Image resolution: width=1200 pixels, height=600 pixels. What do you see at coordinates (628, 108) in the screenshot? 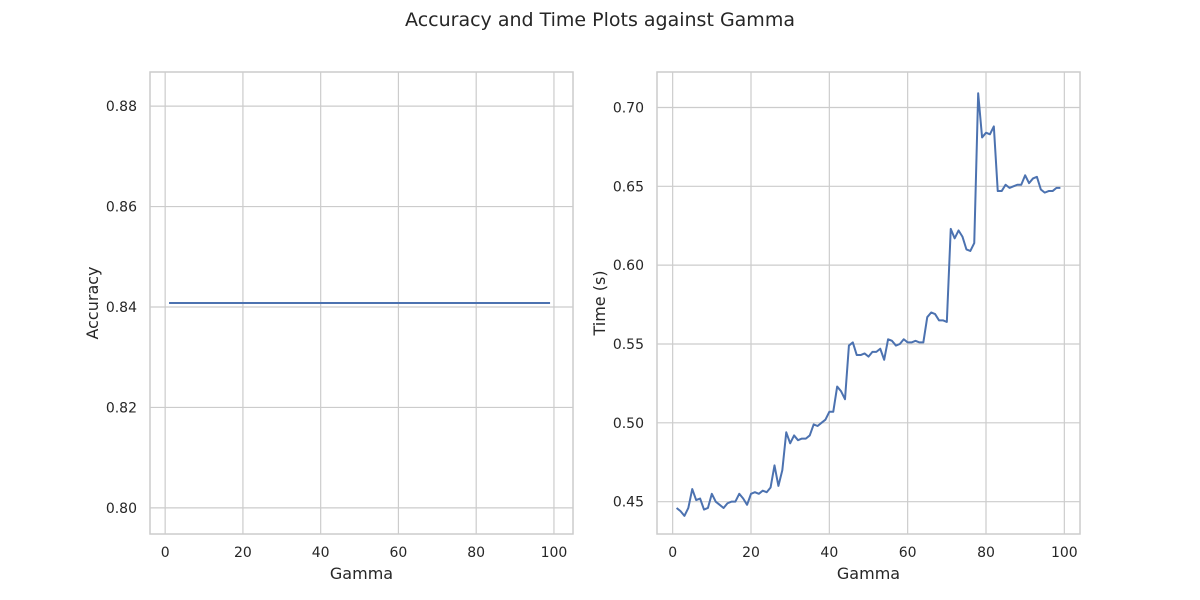
I see `y-tick-label: 0.70` at bounding box center [628, 108].